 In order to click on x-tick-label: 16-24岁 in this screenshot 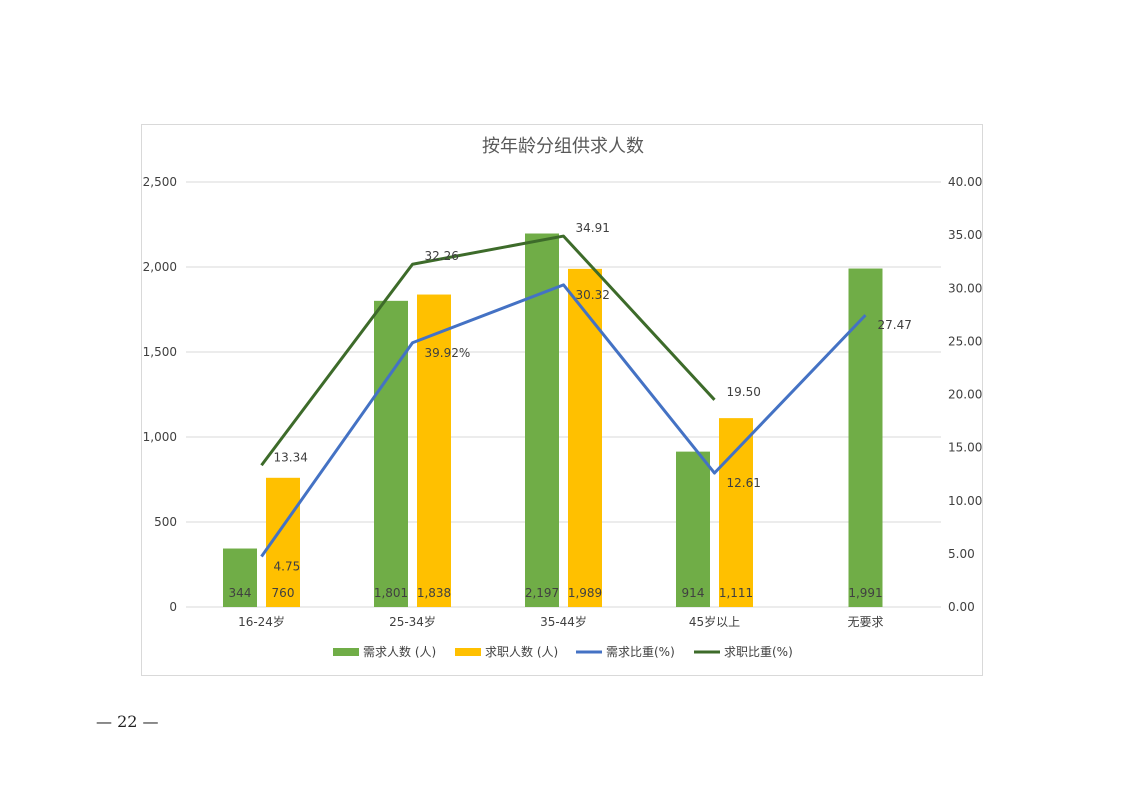, I will do `click(261, 621)`.